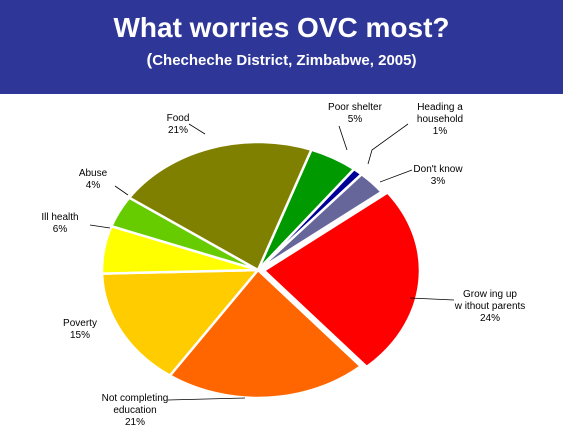 Image resolution: width=563 pixels, height=445 pixels. I want to click on slice-label-line: 3%, so click(438, 181).